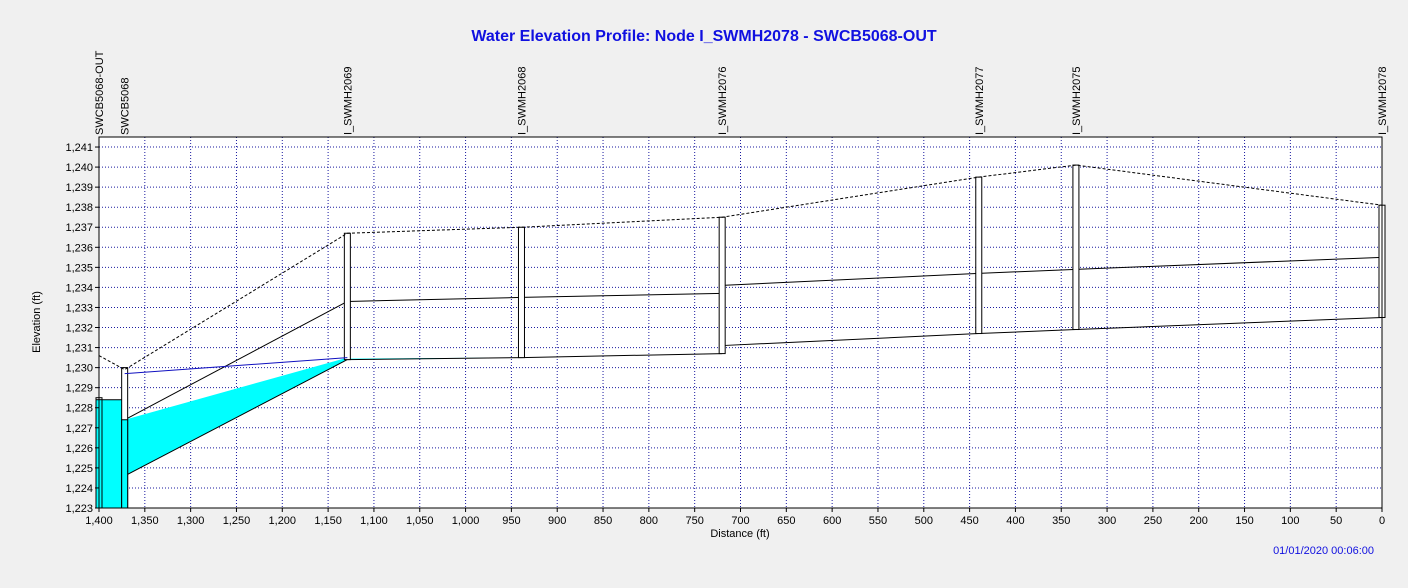  Describe the element at coordinates (283, 521) in the screenshot. I see `x-tick-label: 1,200` at that location.